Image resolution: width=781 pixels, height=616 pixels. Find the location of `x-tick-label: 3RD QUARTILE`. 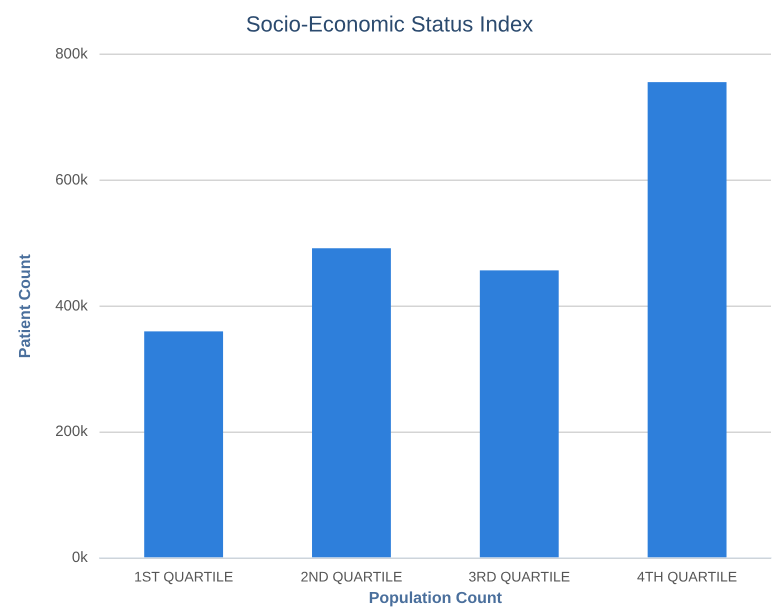

x-tick-label: 3RD QUARTILE is located at coordinates (519, 576).